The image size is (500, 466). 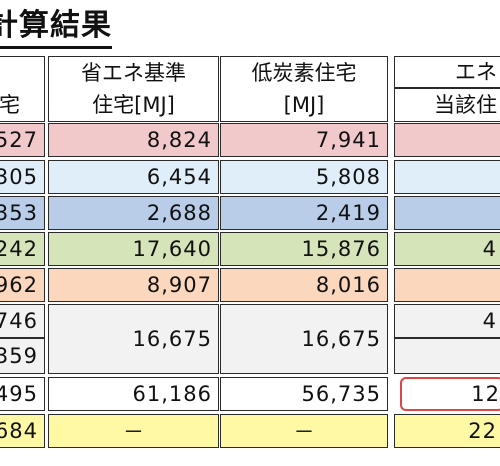 I want to click on row9-standard: －, so click(x=133, y=431).